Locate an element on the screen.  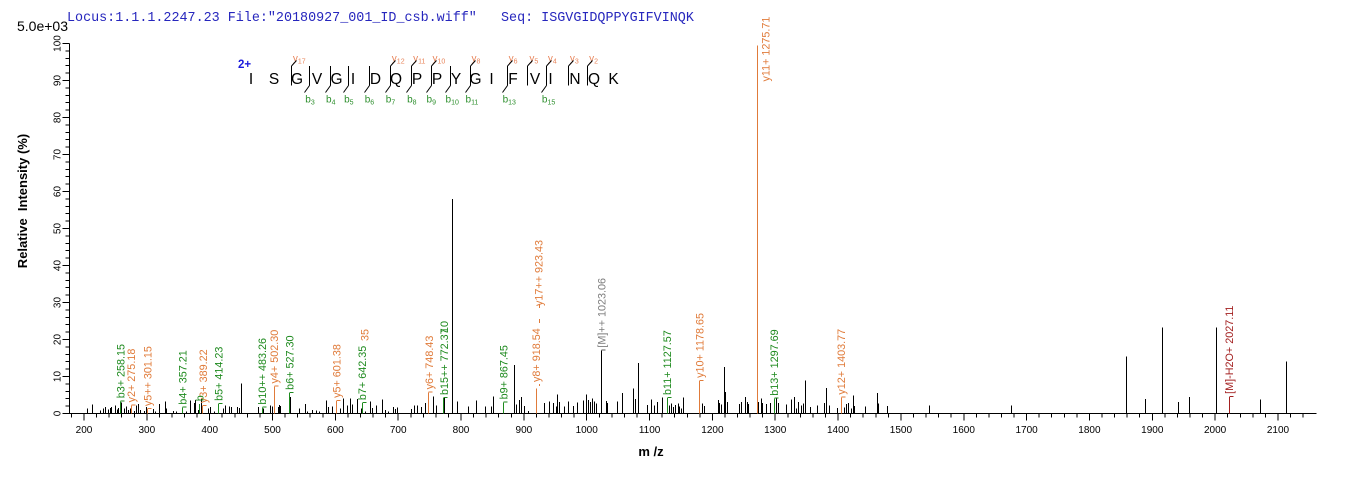
svg-text: b9+ 867.45 is located at coordinates (505, 372).